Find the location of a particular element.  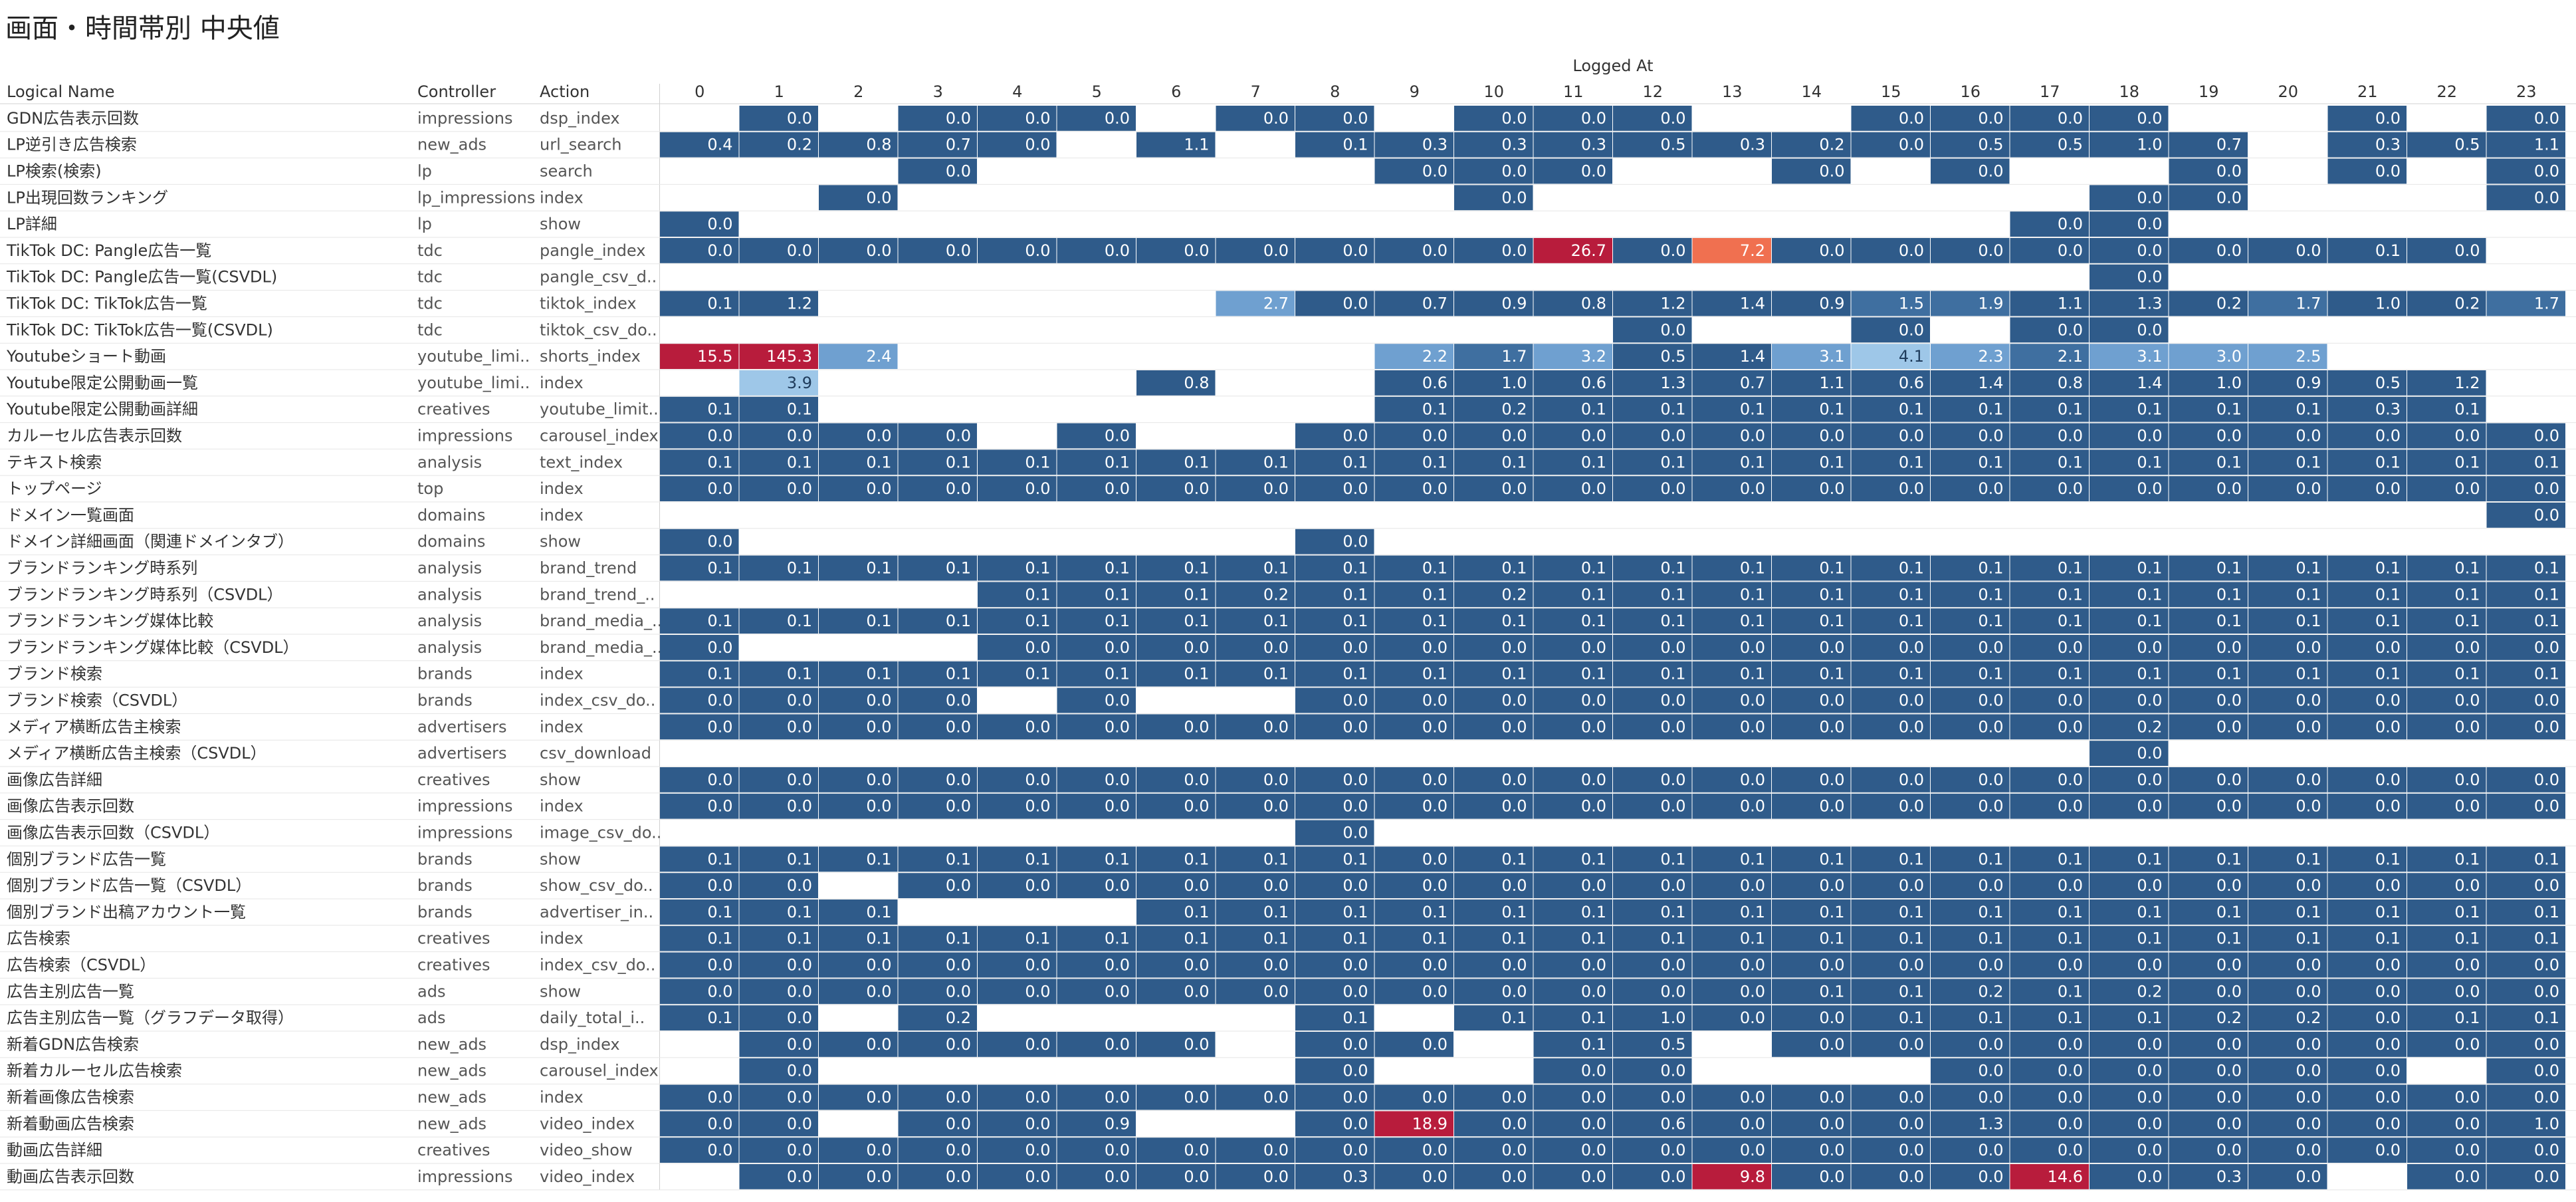

row-label-logical-name: LP詳細 is located at coordinates (32, 224).